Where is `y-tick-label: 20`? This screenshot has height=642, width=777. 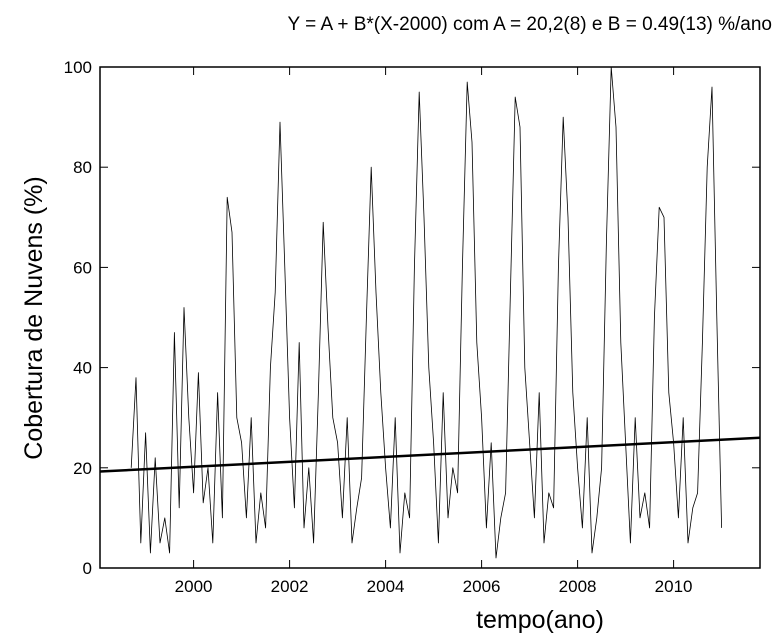
y-tick-label: 20 is located at coordinates (82, 468).